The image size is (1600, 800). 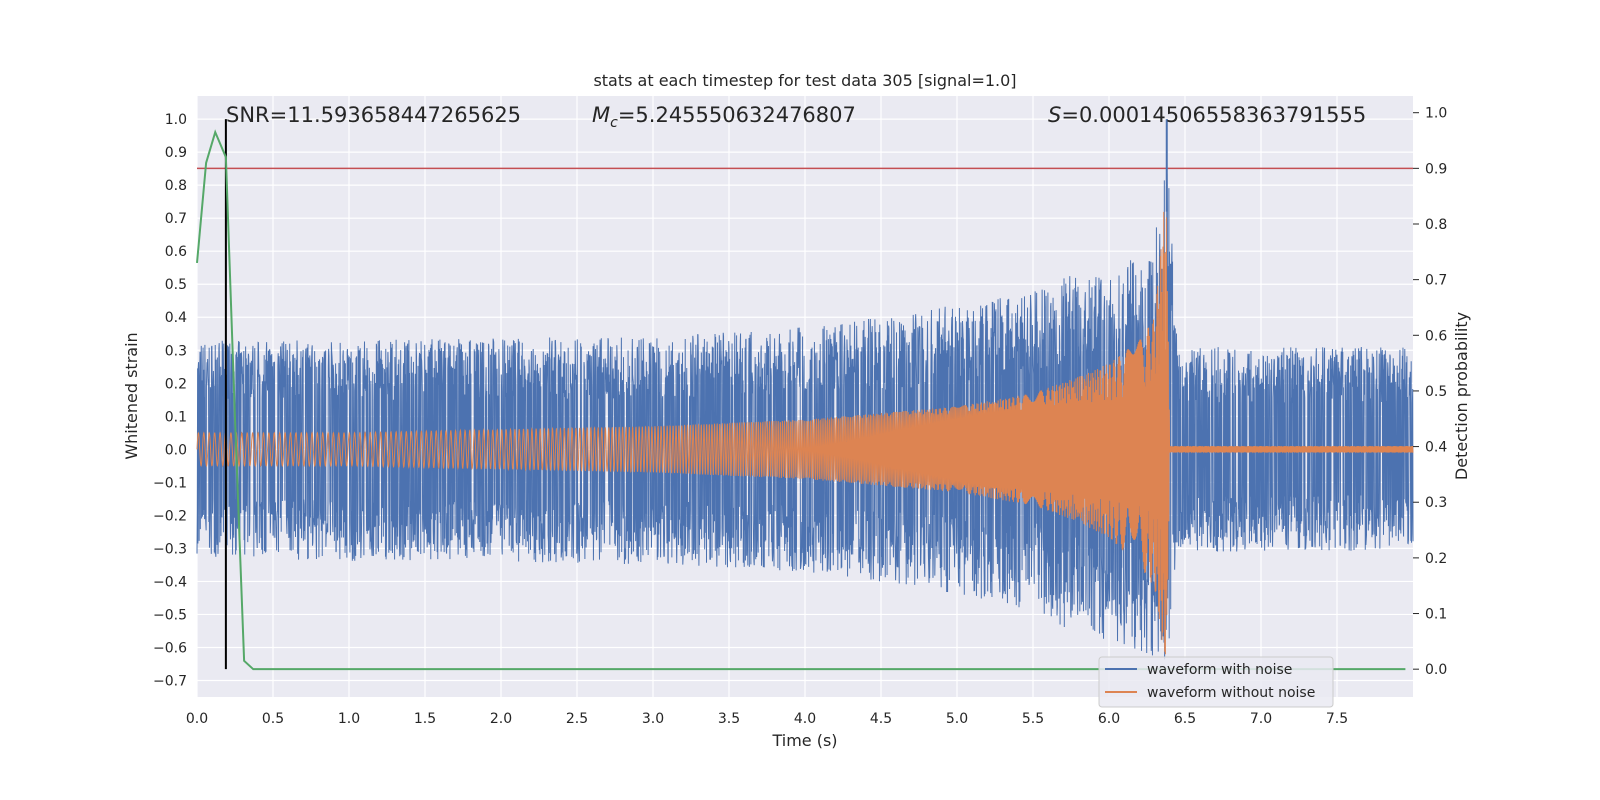 I want to click on x-tick-label: 3.5, so click(x=729, y=719).